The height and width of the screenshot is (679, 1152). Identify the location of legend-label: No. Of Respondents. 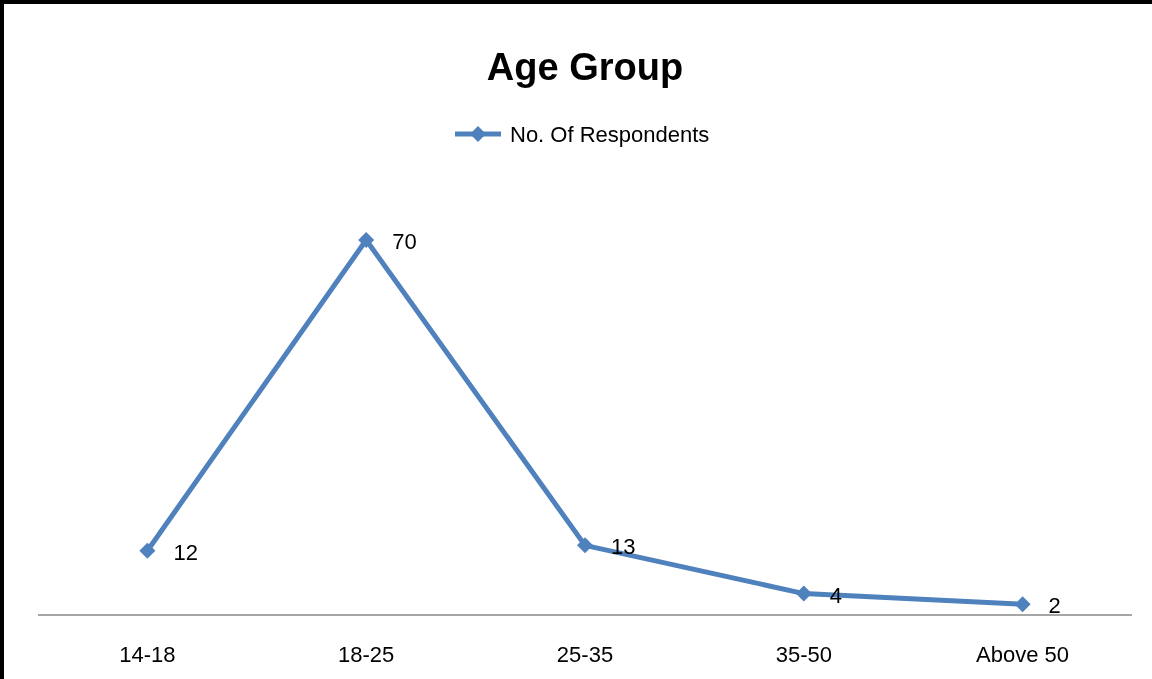
(610, 134).